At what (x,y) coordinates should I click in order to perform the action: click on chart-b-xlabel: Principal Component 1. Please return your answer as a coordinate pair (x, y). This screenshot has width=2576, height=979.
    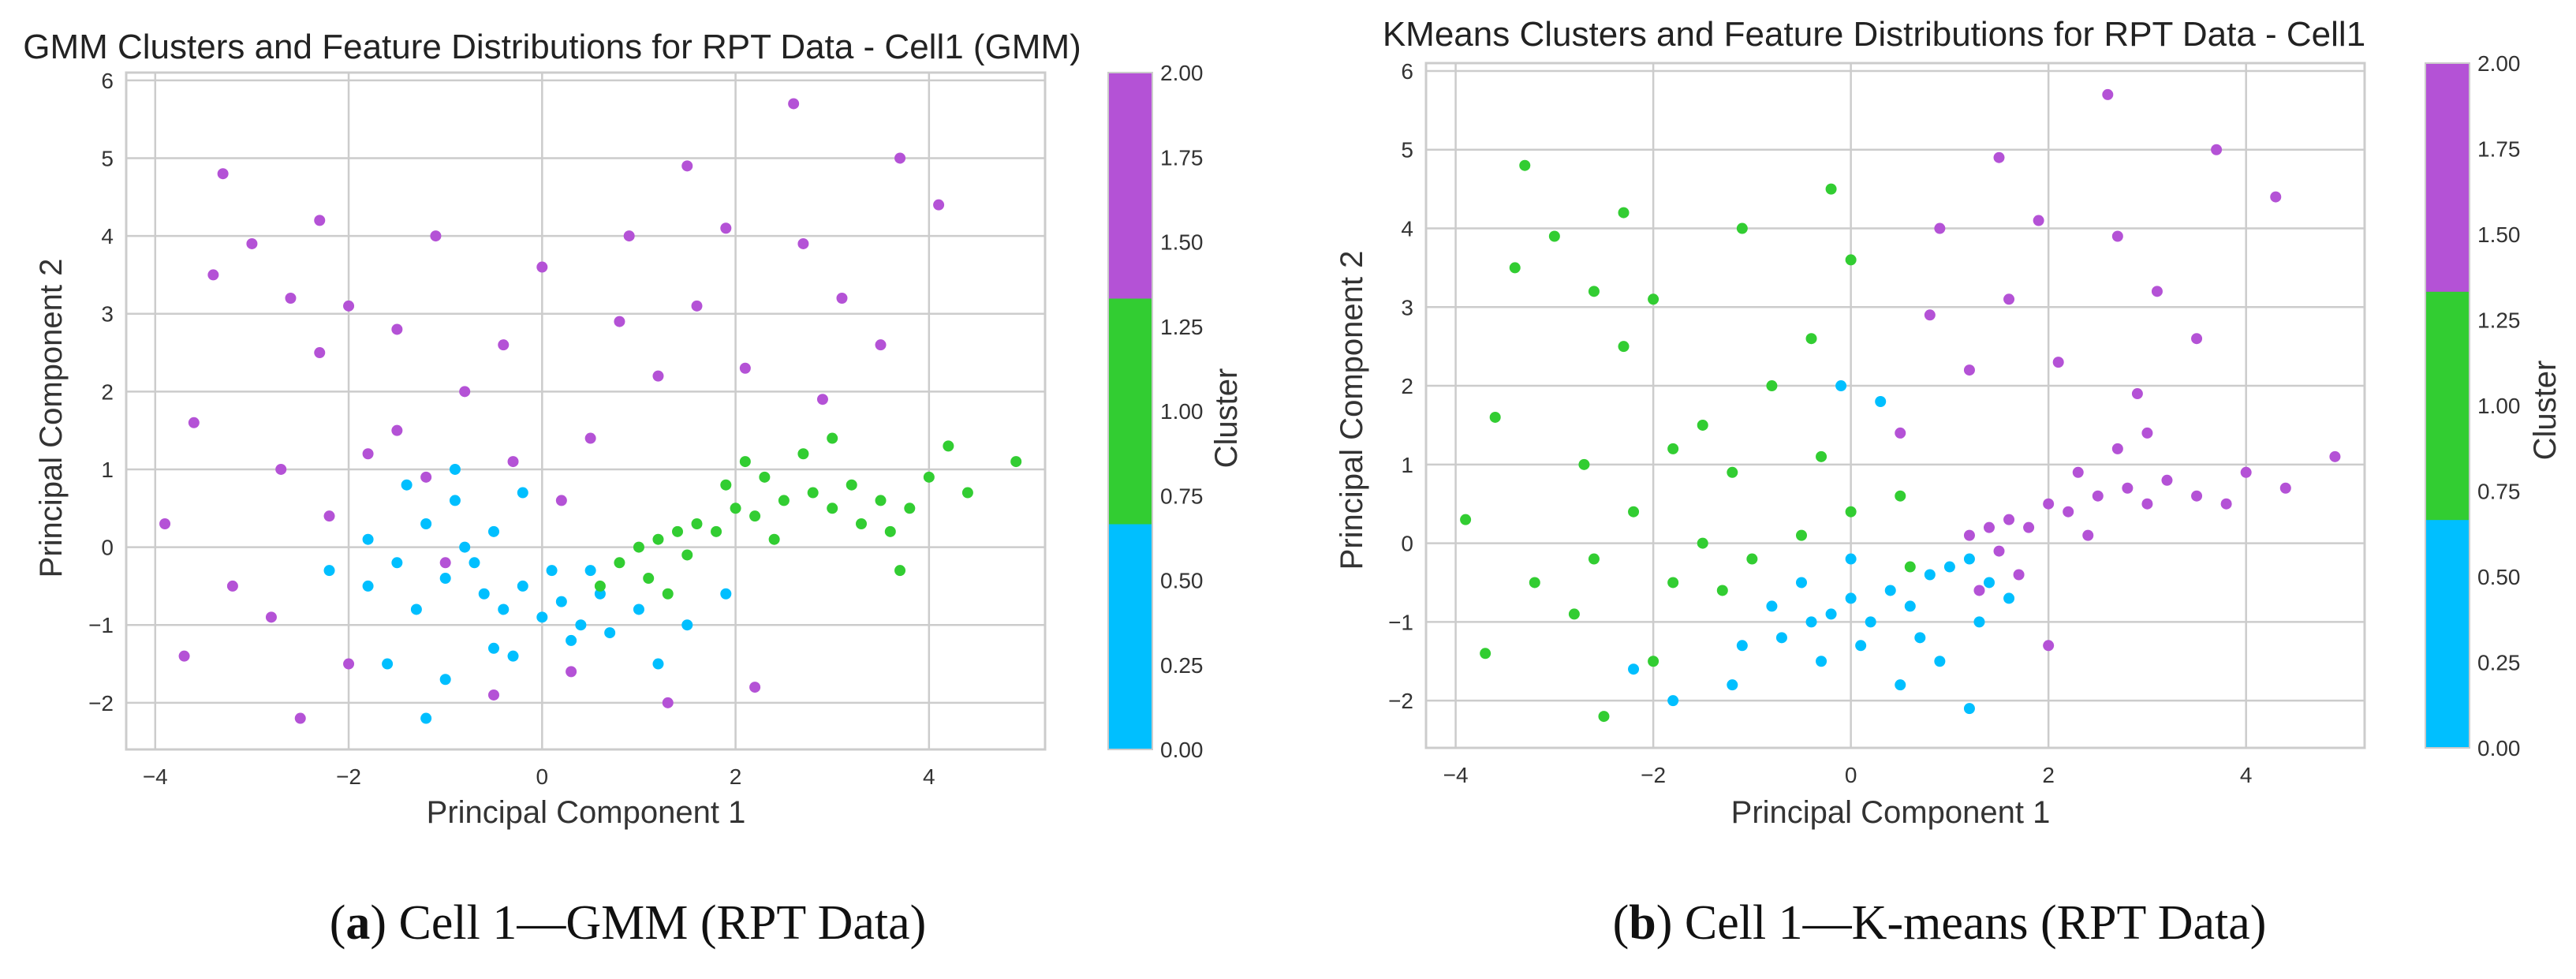
    Looking at the image, I should click on (1891, 812).